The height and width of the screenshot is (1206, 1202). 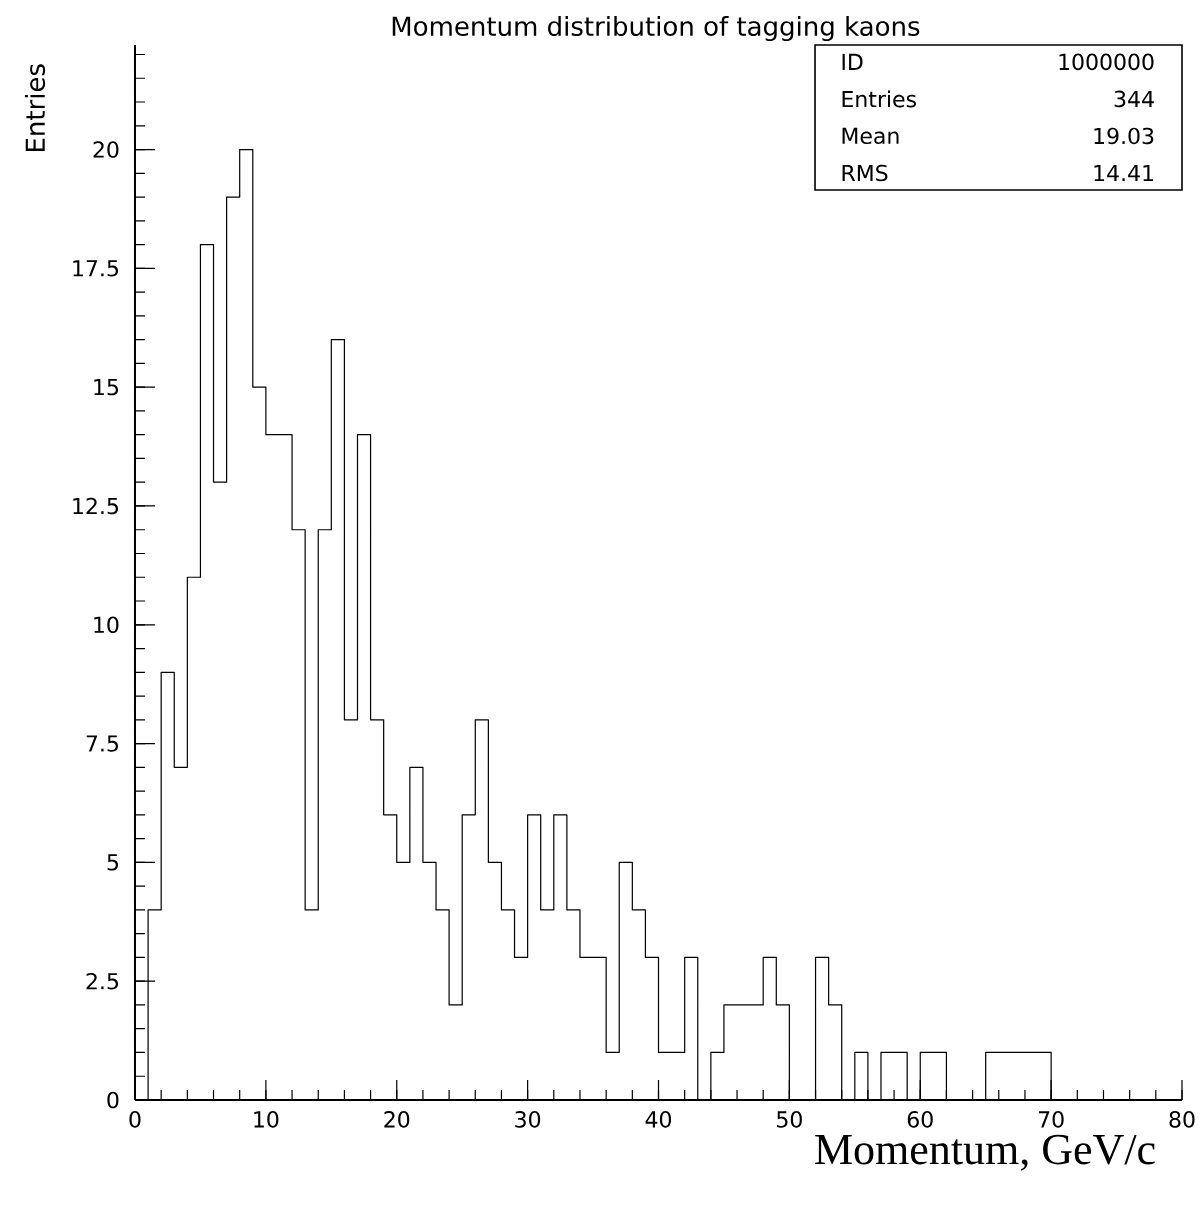 What do you see at coordinates (113, 1100) in the screenshot?
I see `y-tick-label: 0` at bounding box center [113, 1100].